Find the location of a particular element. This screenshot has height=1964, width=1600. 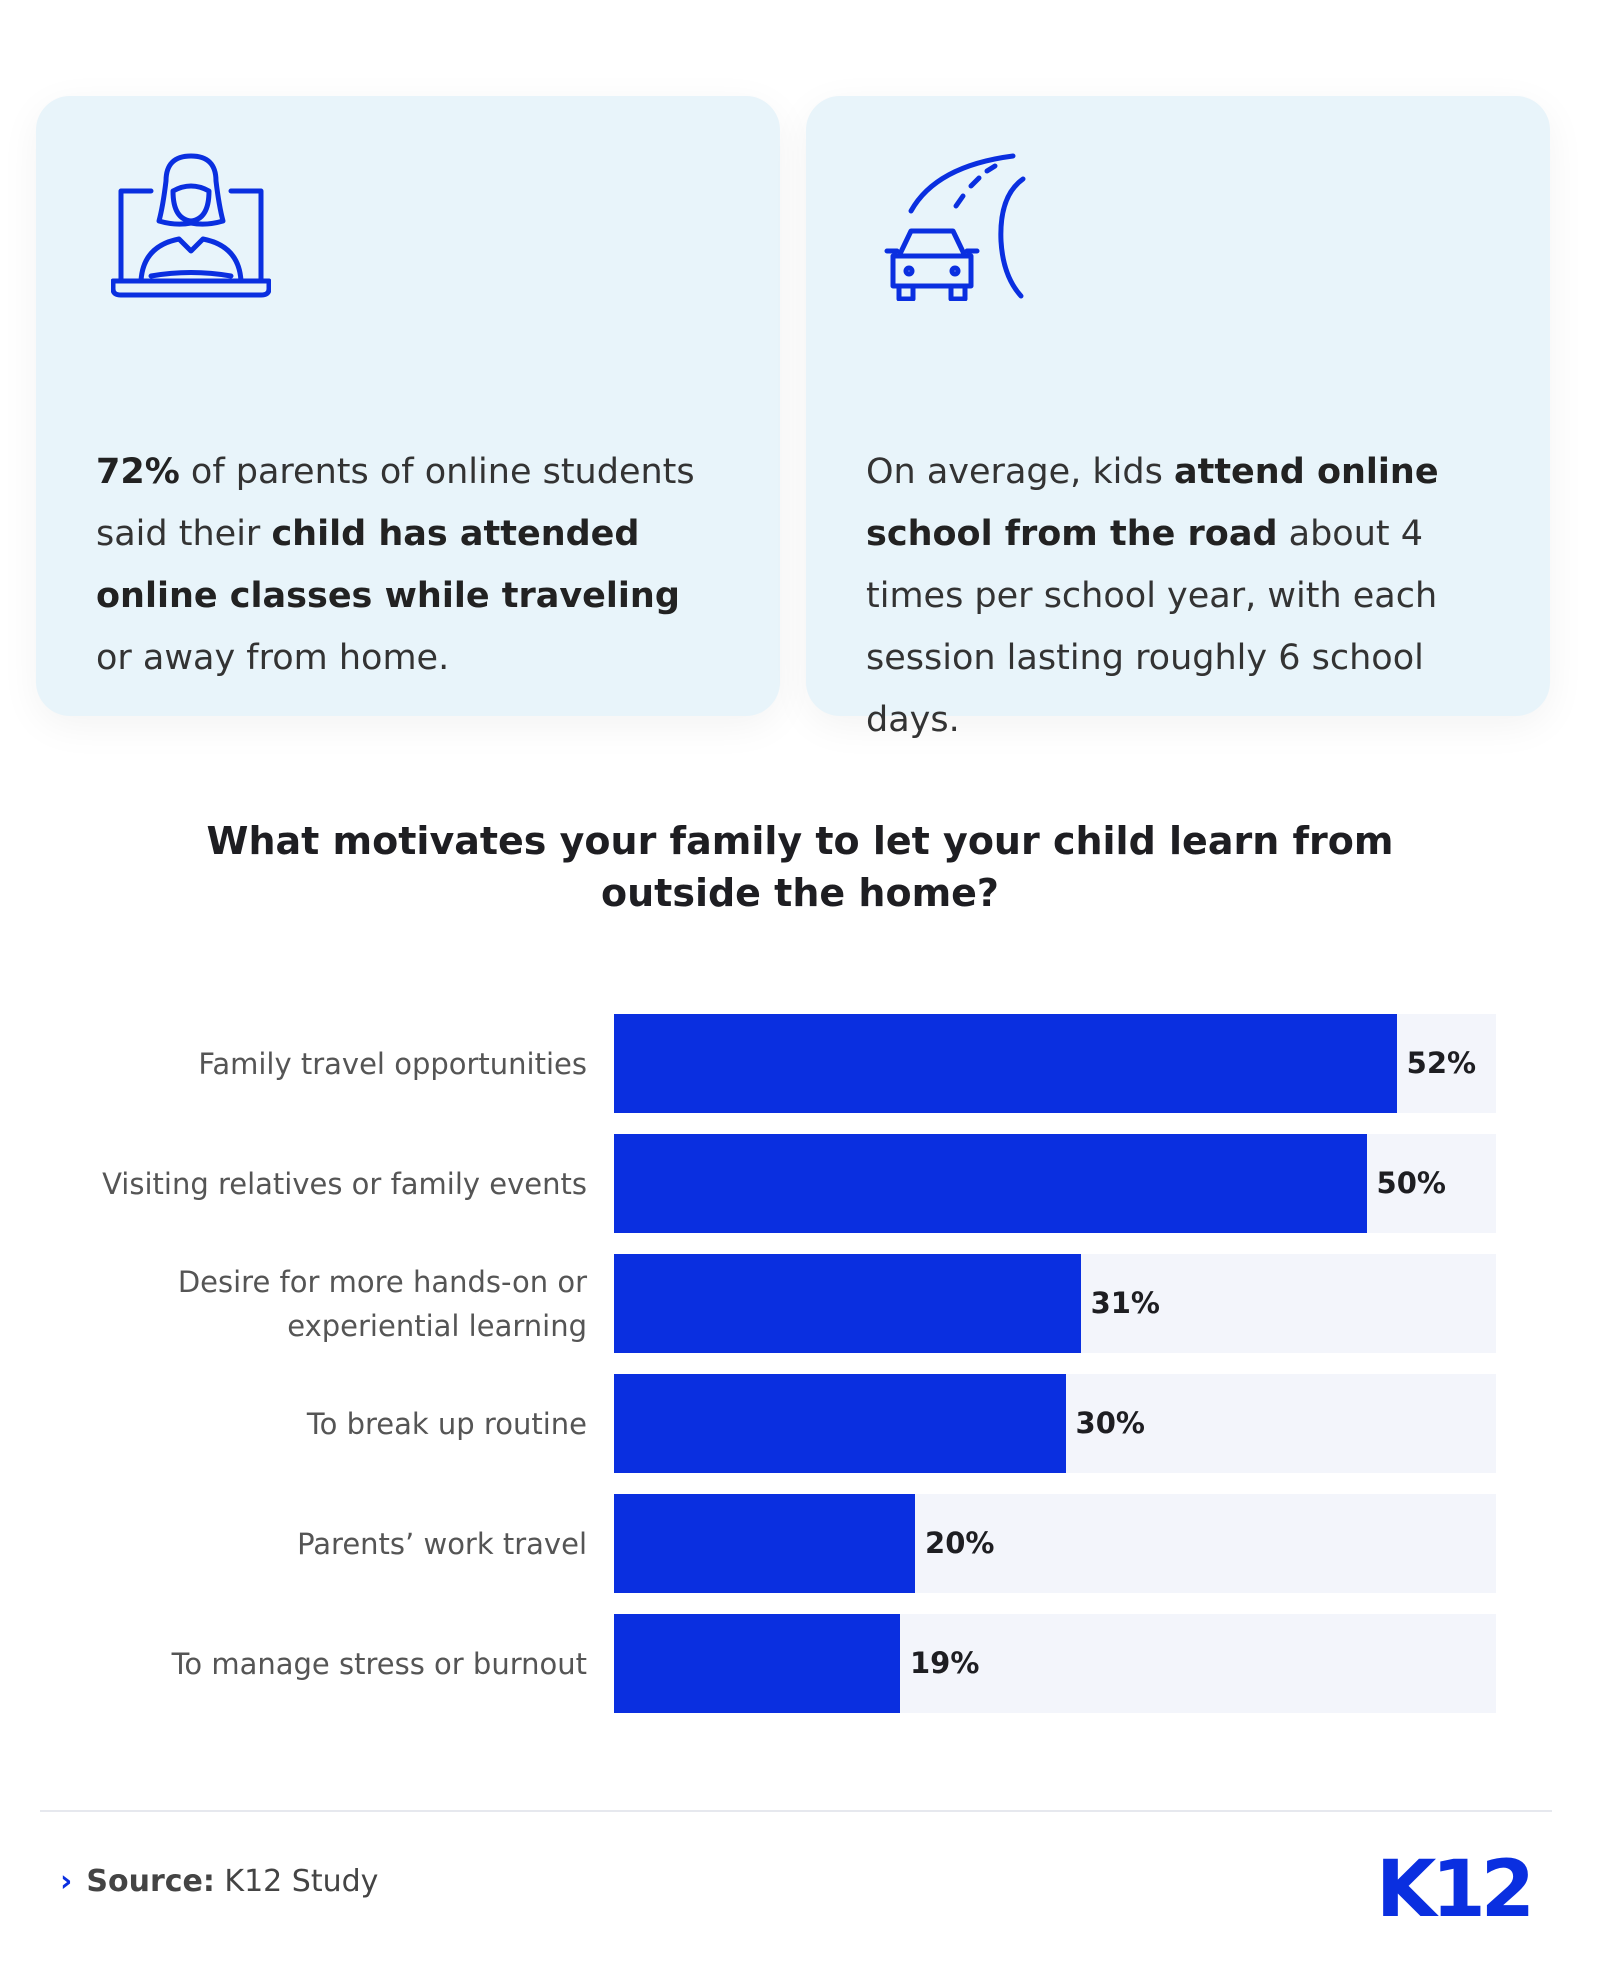

value-label: 19% is located at coordinates (944, 1663).